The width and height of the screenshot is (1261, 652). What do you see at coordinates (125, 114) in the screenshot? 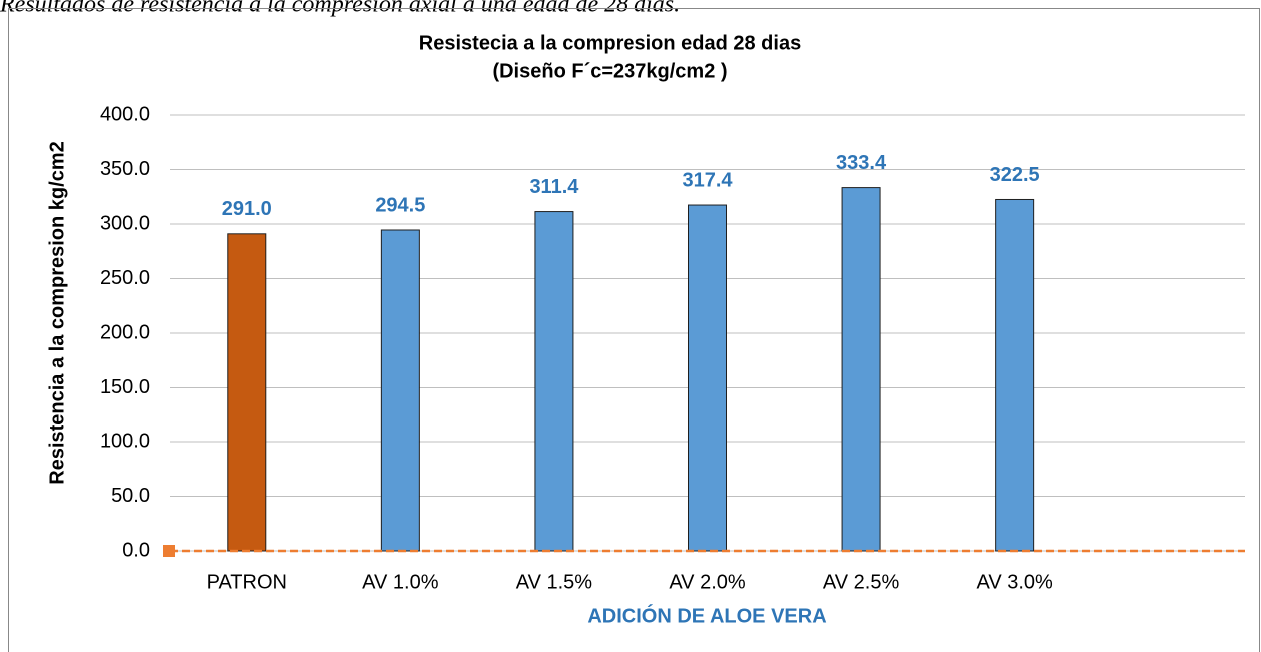
I see `y-tick-label: 400.0` at bounding box center [125, 114].